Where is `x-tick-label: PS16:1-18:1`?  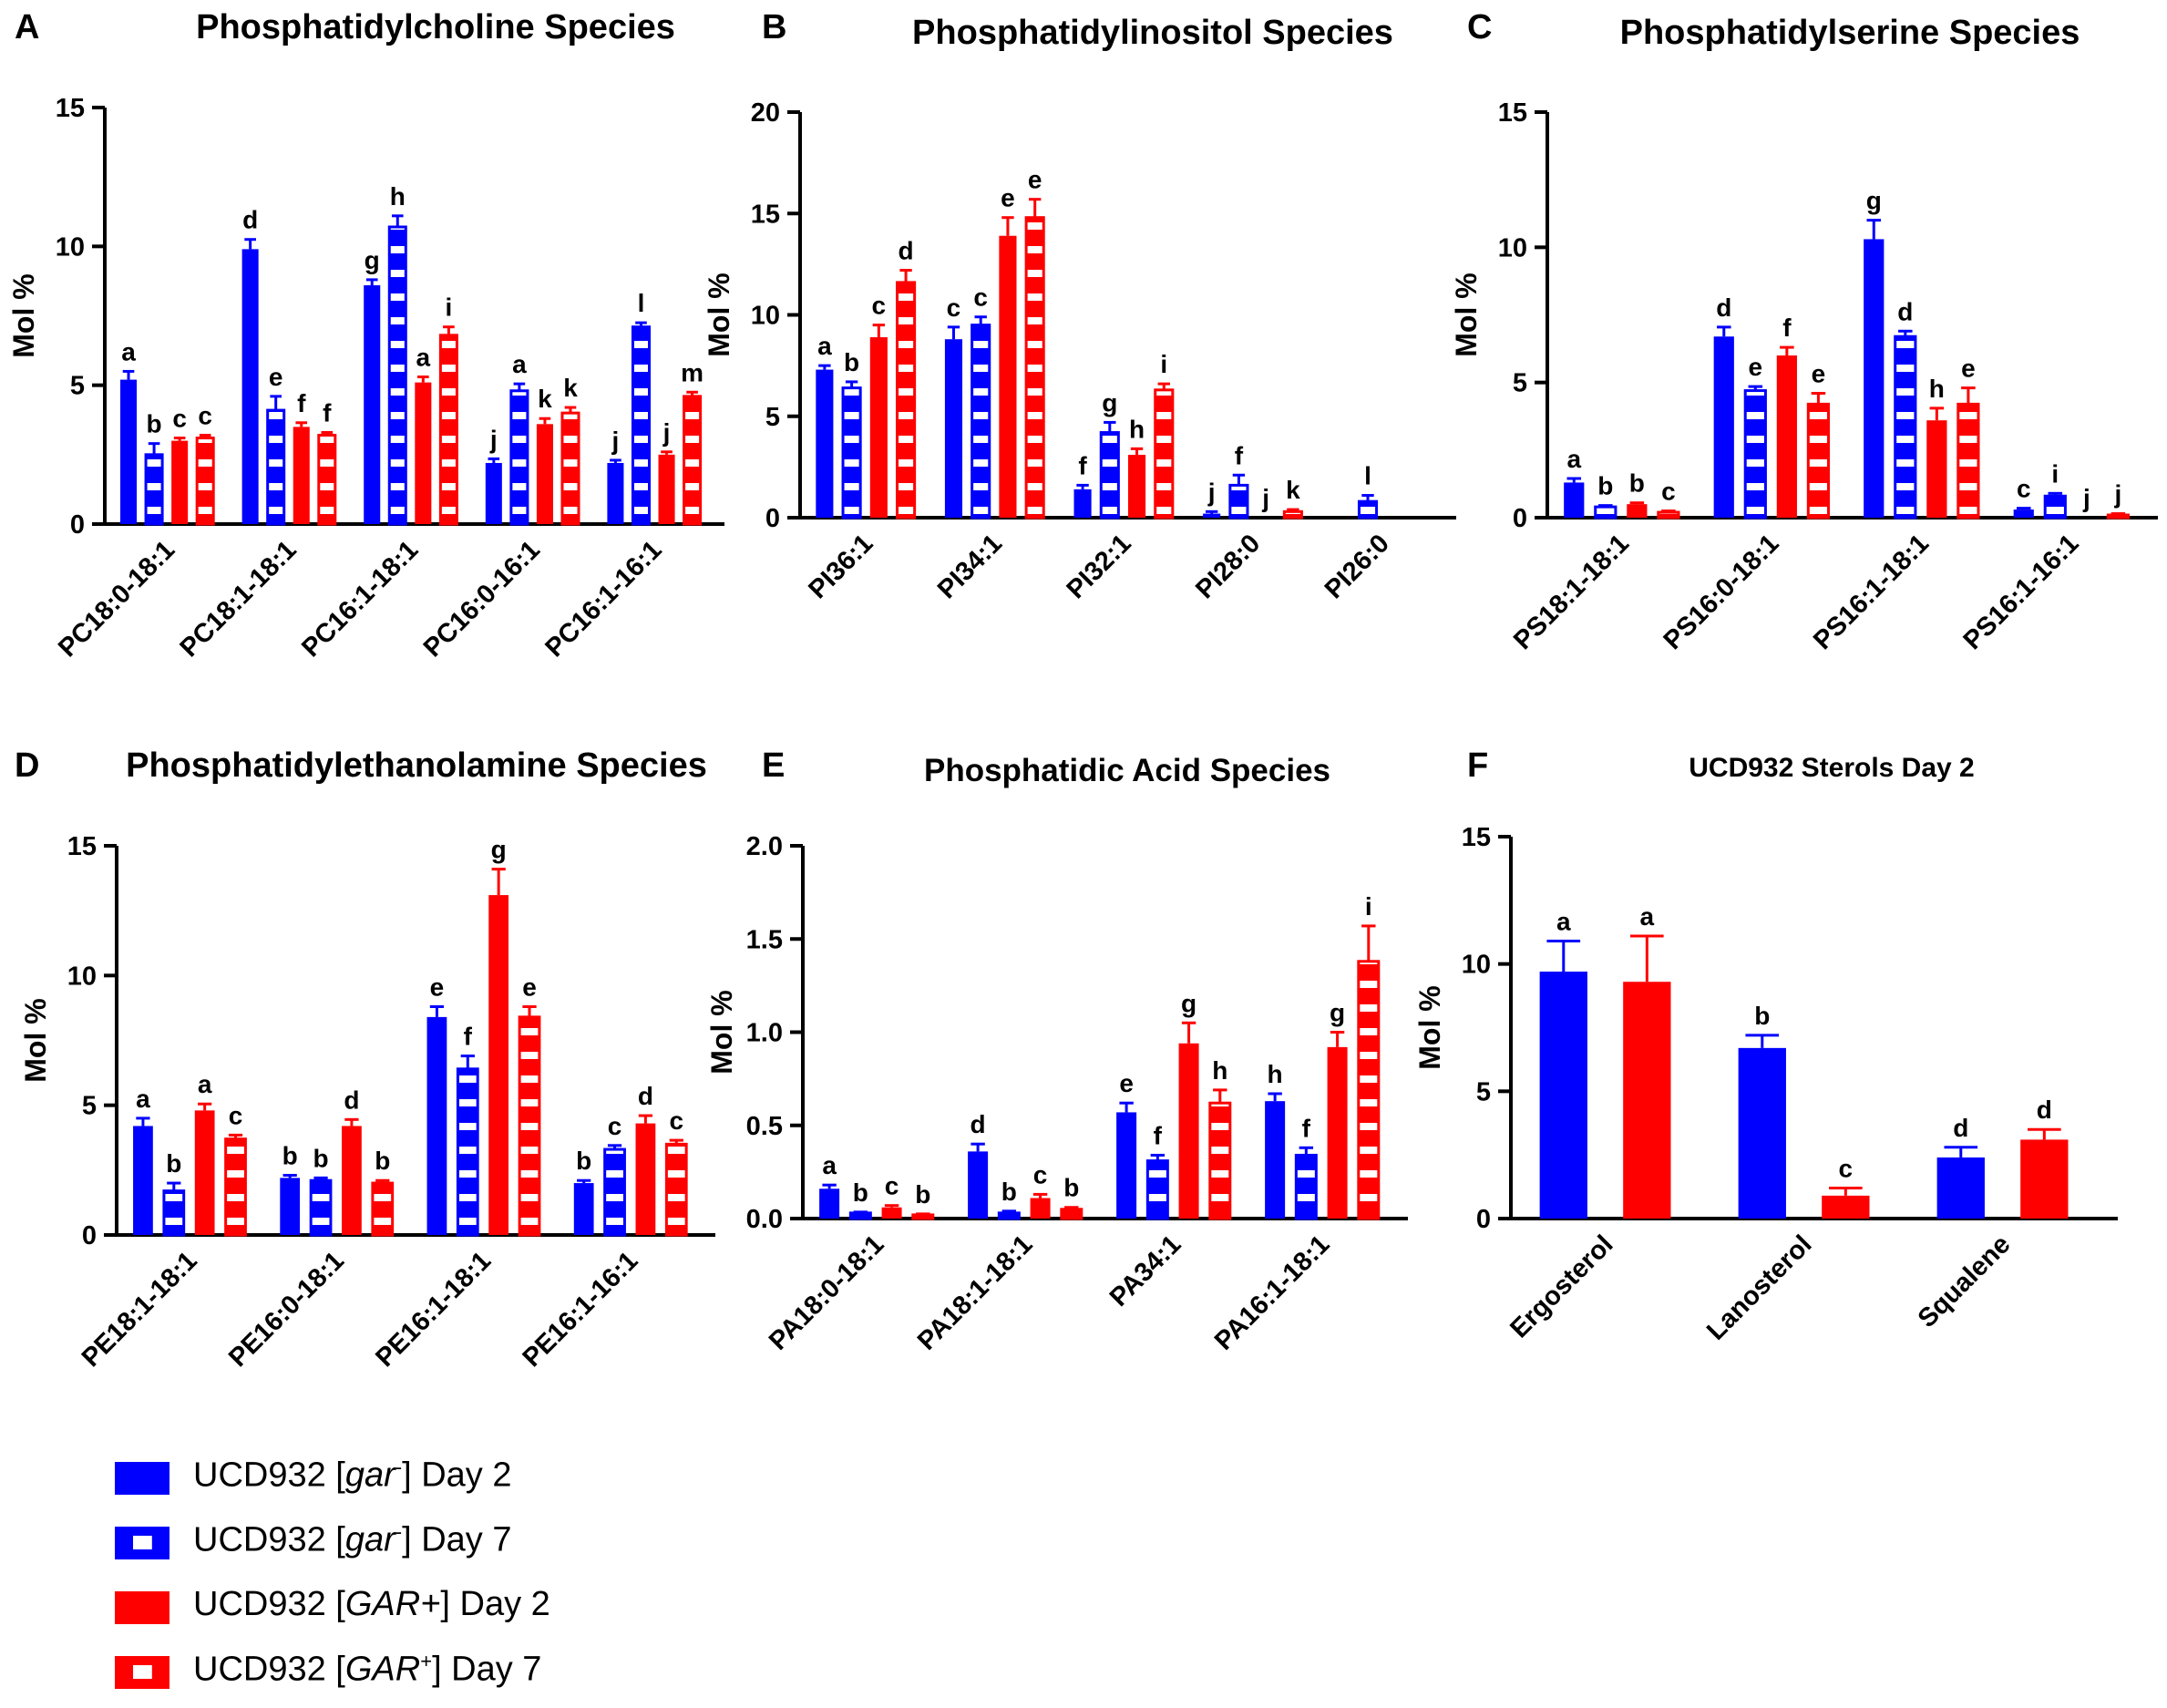
x-tick-label: PS16:1-18:1 is located at coordinates (1871, 592).